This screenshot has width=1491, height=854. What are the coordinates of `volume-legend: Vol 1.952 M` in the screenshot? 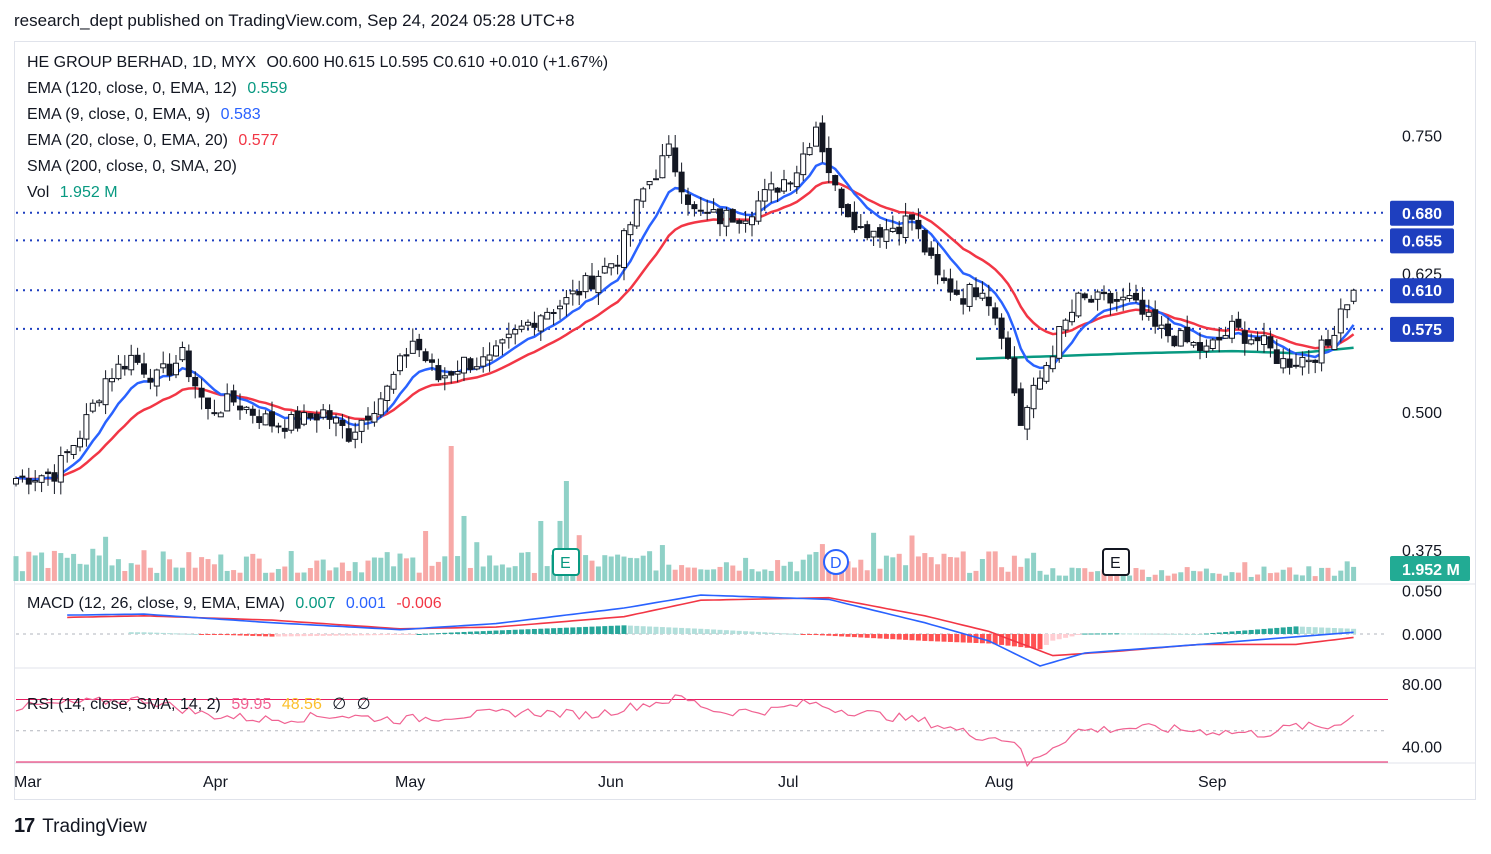 It's located at (72, 193).